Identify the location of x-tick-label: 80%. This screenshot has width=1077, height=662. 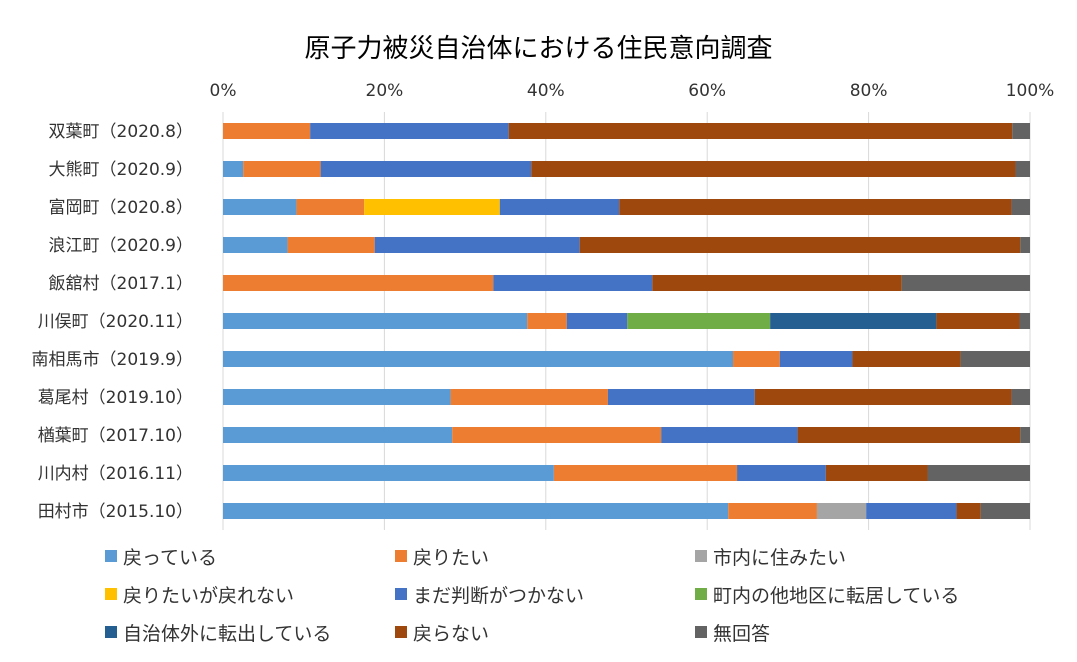
(869, 91).